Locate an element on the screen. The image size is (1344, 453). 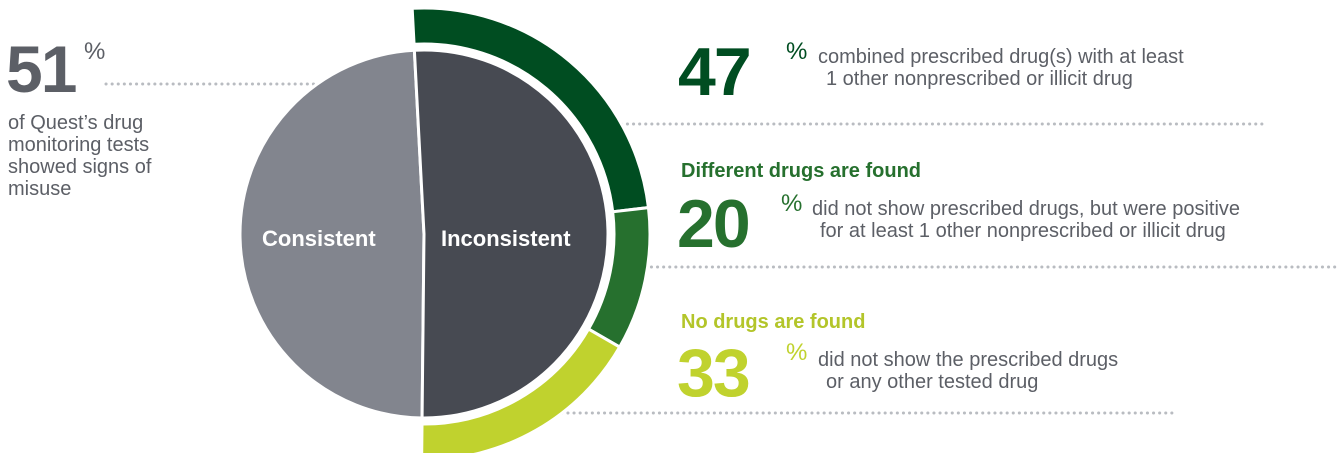
stat-line: did not show the prescribed drugs is located at coordinates (968, 360).